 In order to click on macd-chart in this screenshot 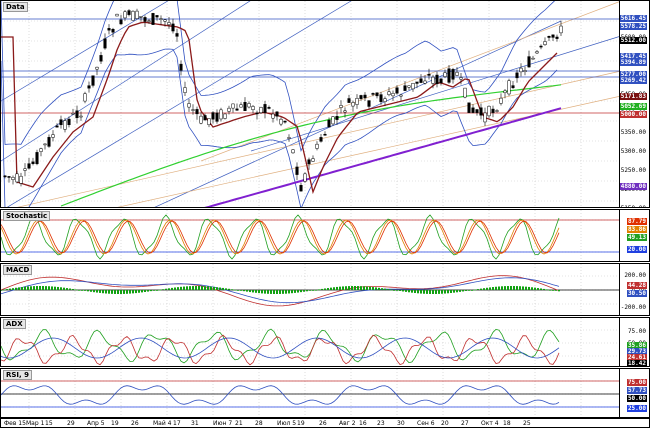, I will do `click(325, 290)`.